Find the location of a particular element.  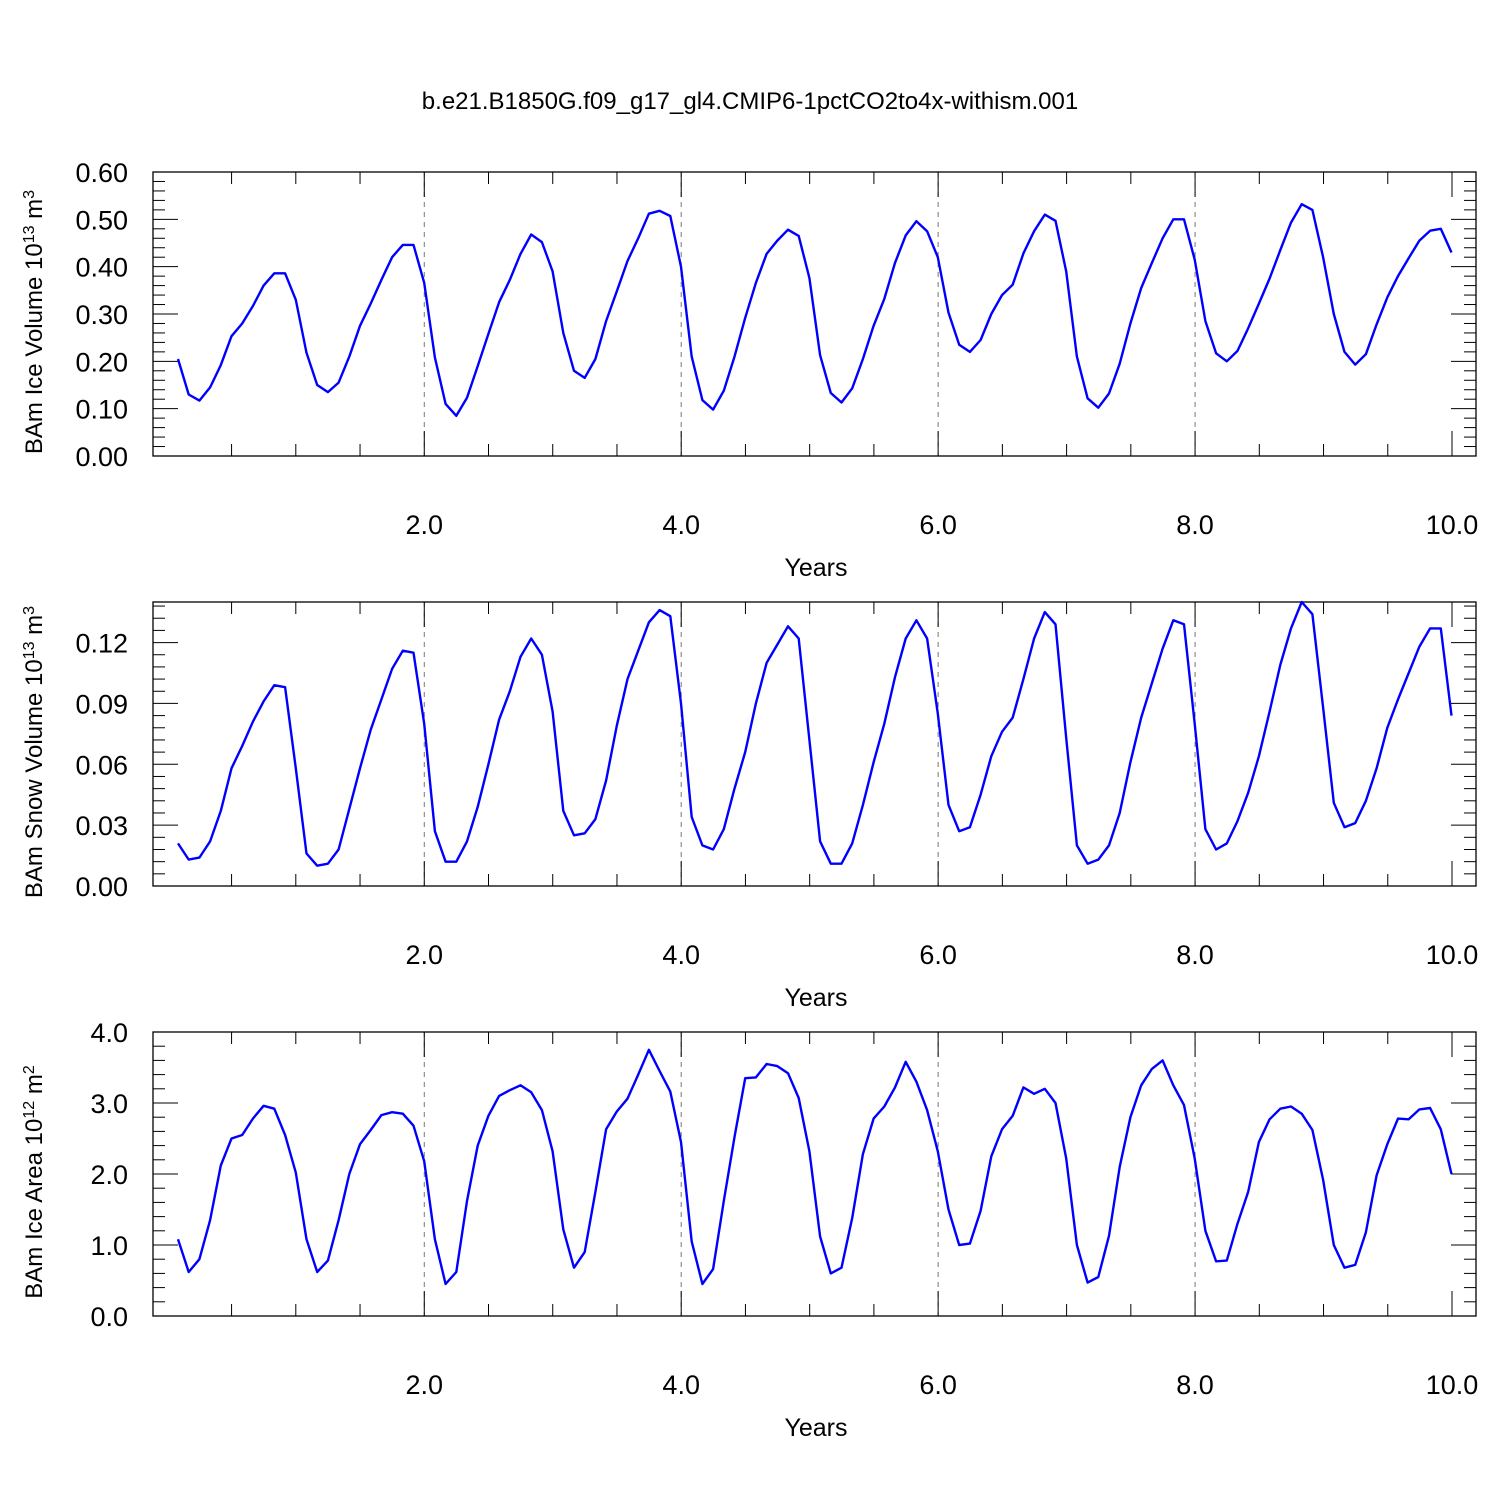

y-tick-label: 0.60 is located at coordinates (101, 173).